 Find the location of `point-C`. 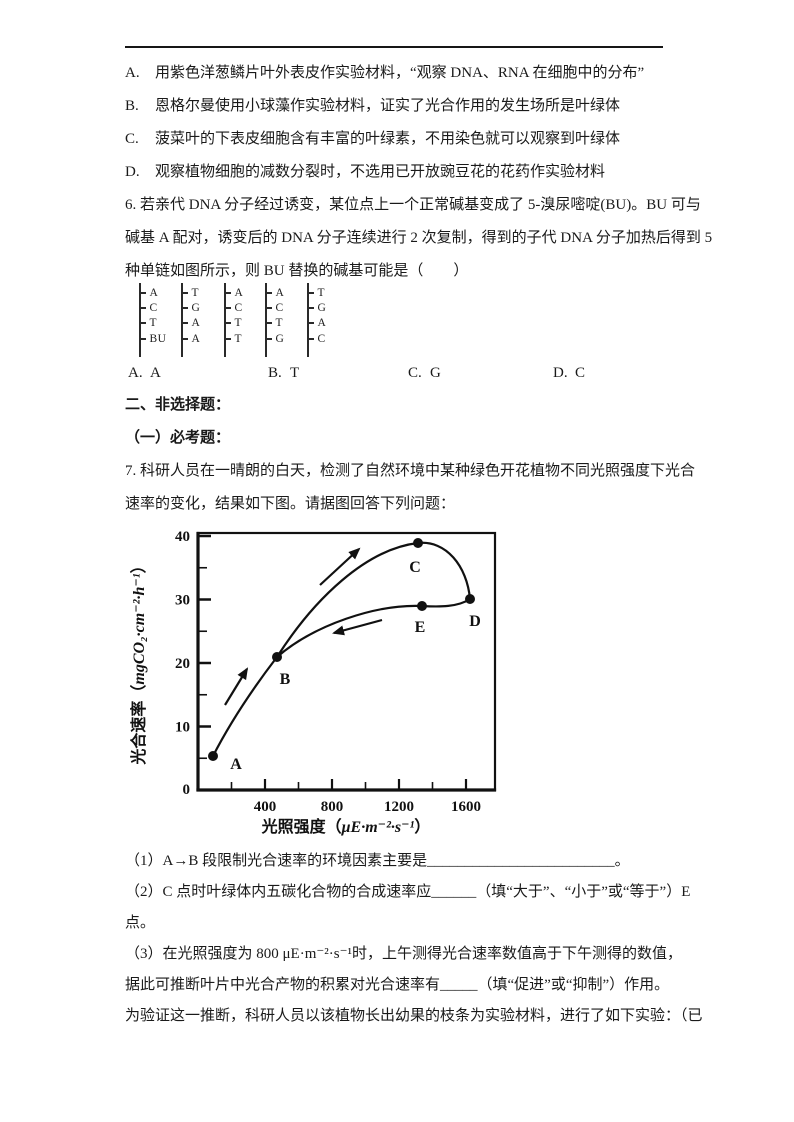

point-C is located at coordinates (418, 543).